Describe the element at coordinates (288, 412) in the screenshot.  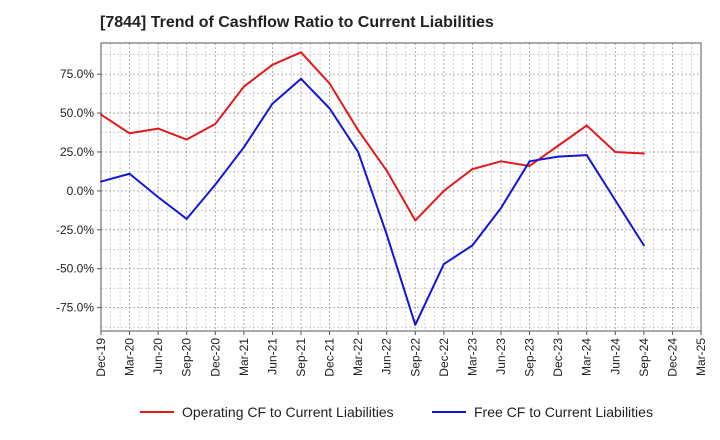
I see `legend-label-operating-cf: Operating CF to Current Liabilities` at that location.